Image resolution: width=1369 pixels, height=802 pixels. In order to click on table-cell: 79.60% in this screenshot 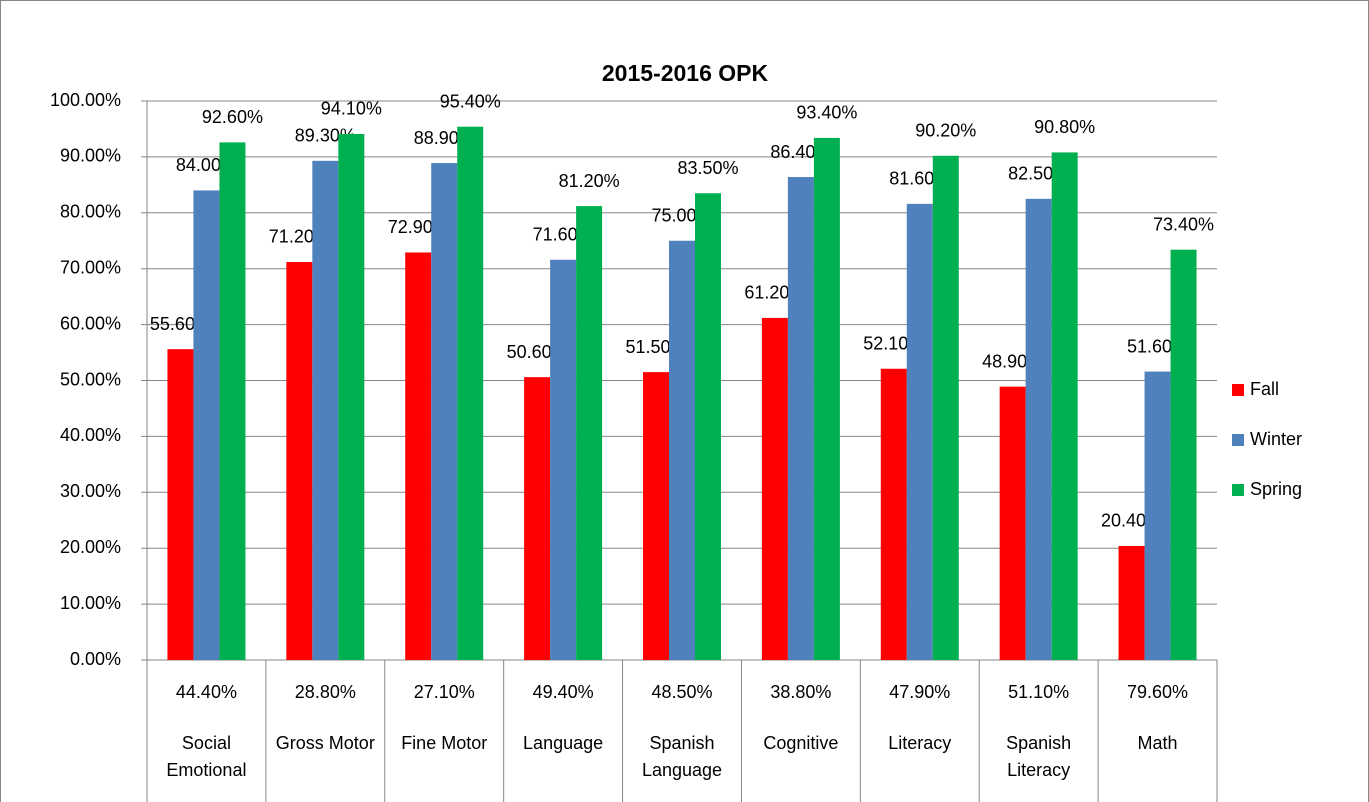, I will do `click(1157, 692)`.